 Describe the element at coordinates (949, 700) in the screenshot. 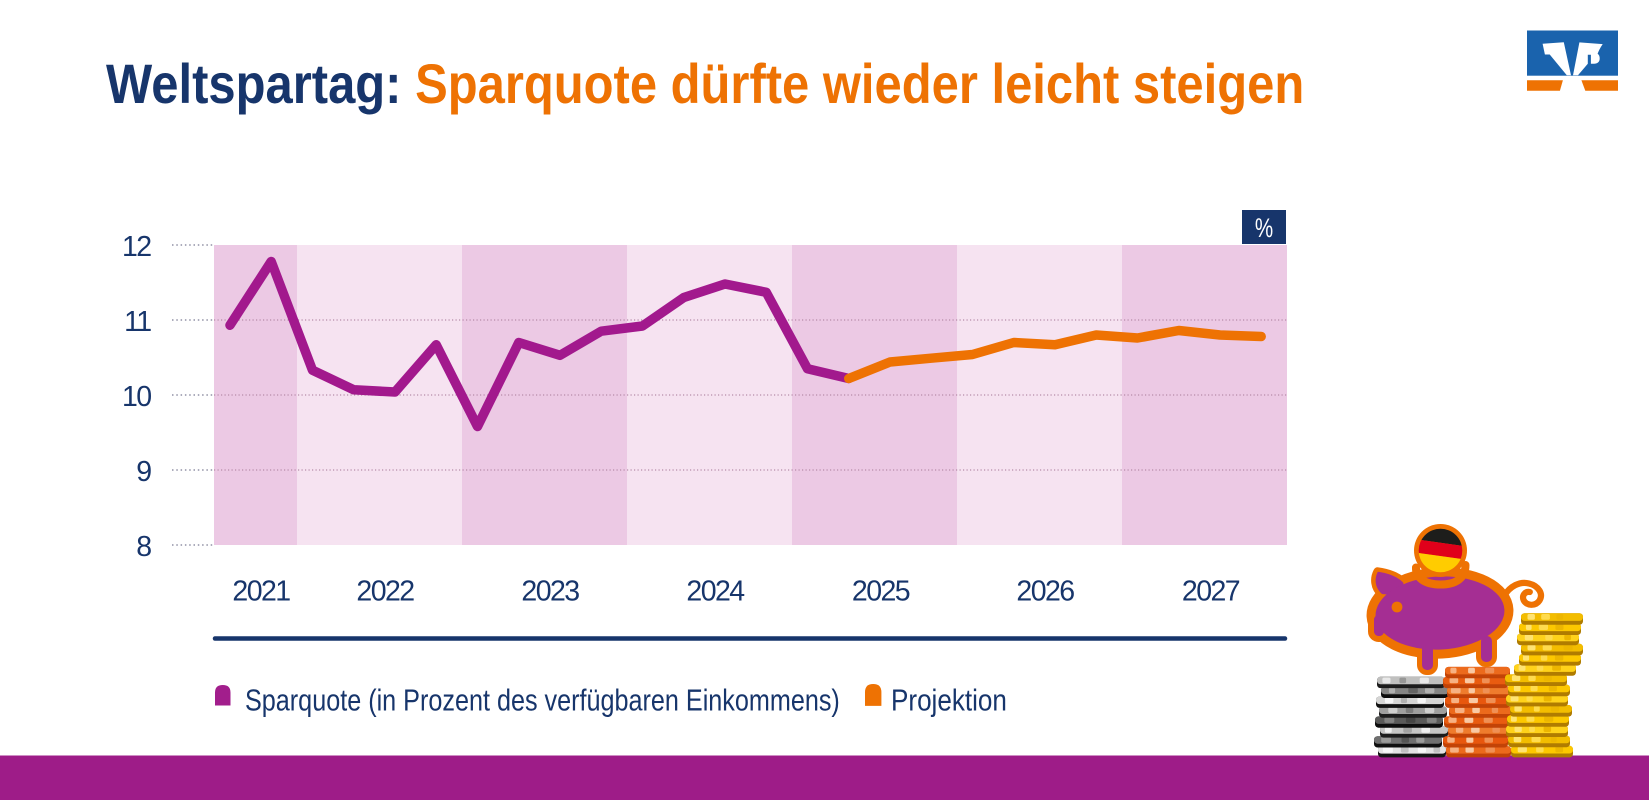

I see `svg-text: Projektion` at that location.